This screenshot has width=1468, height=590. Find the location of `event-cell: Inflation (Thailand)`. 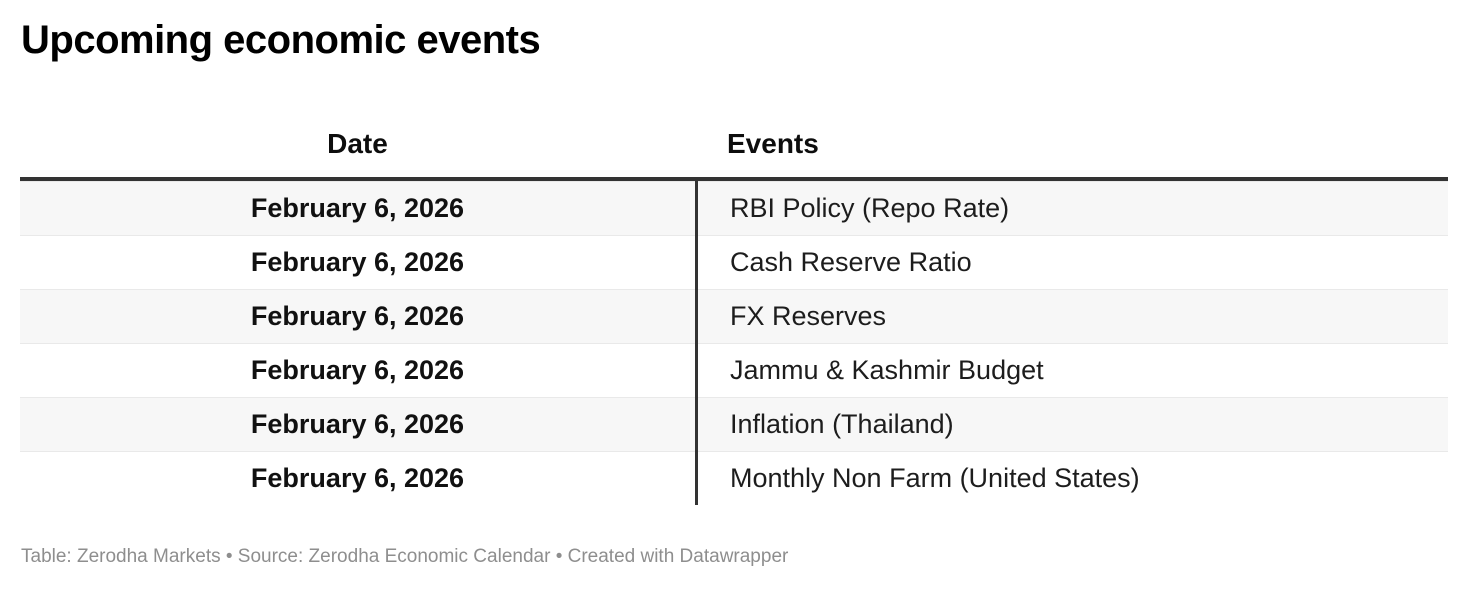

event-cell: Inflation (Thailand) is located at coordinates (842, 424).